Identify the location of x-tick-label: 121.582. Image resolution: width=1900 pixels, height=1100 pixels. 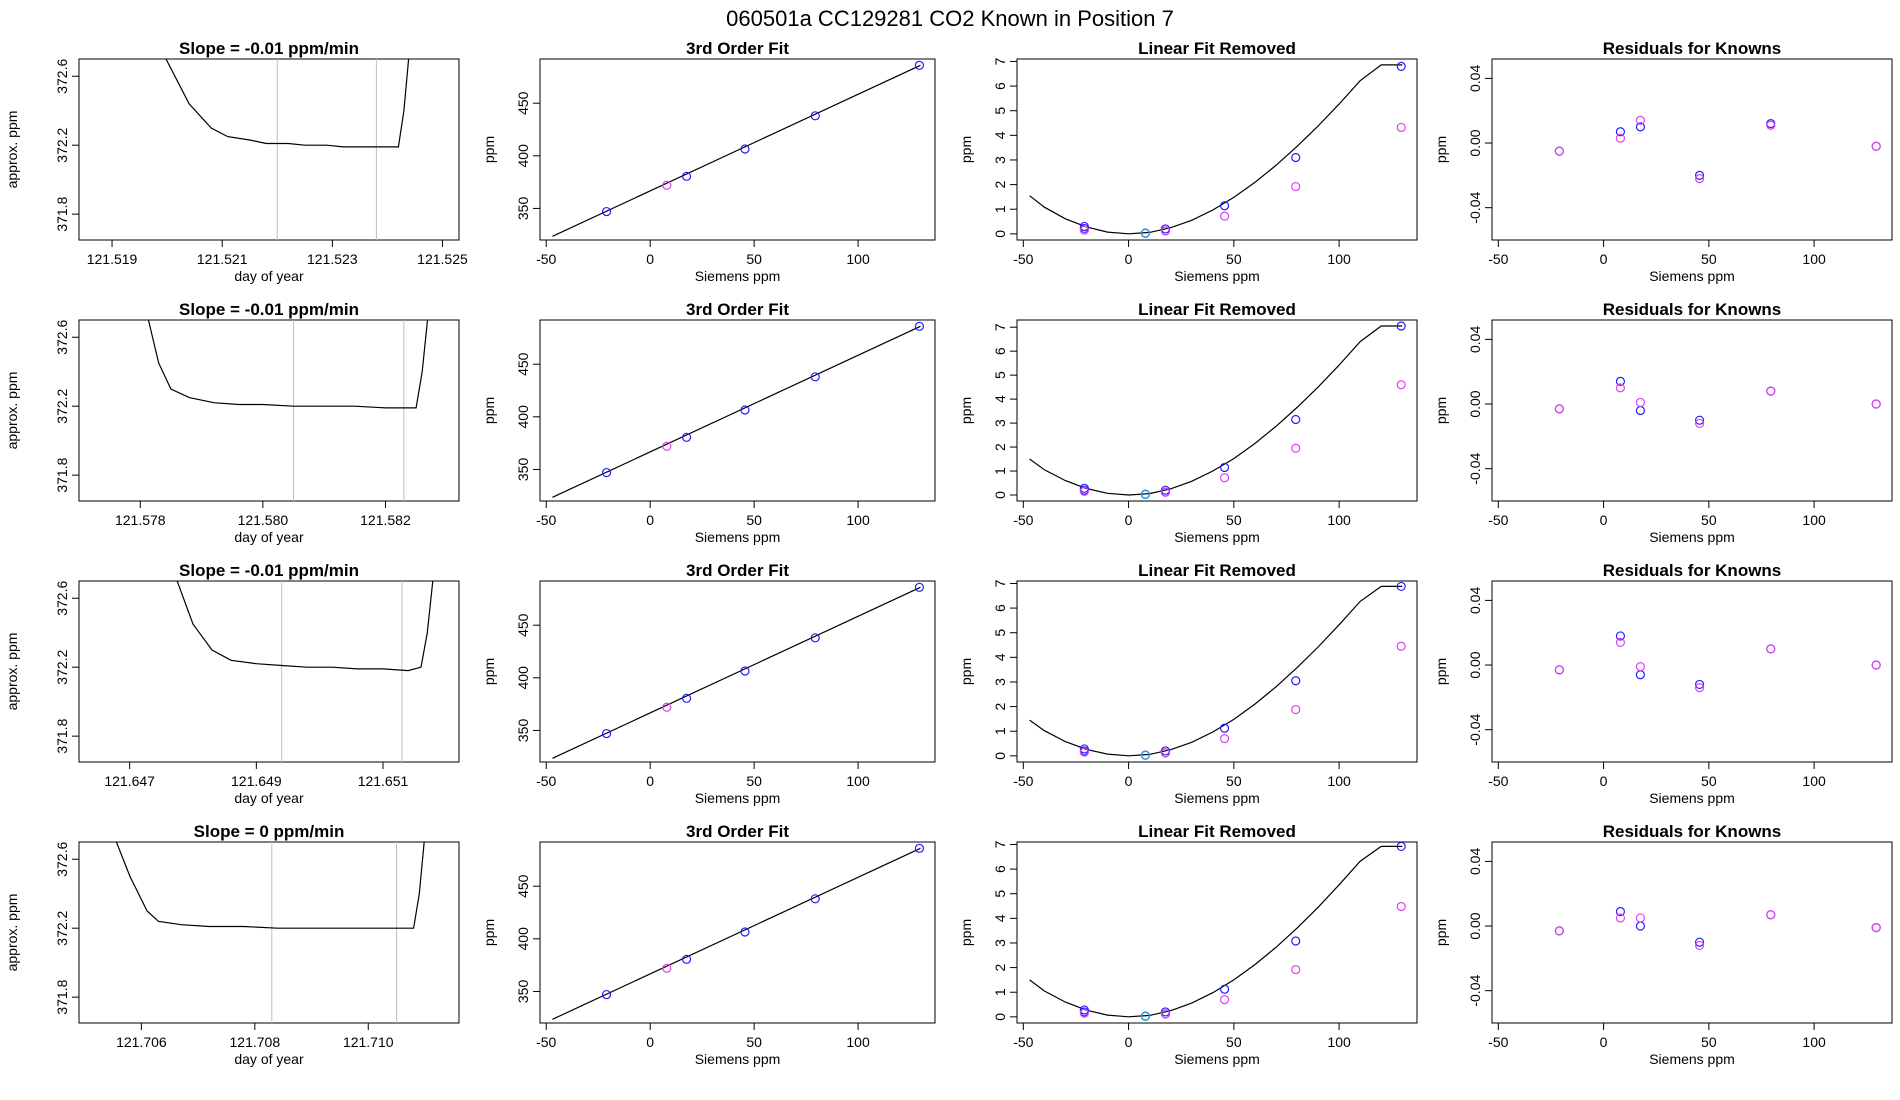
(385, 520).